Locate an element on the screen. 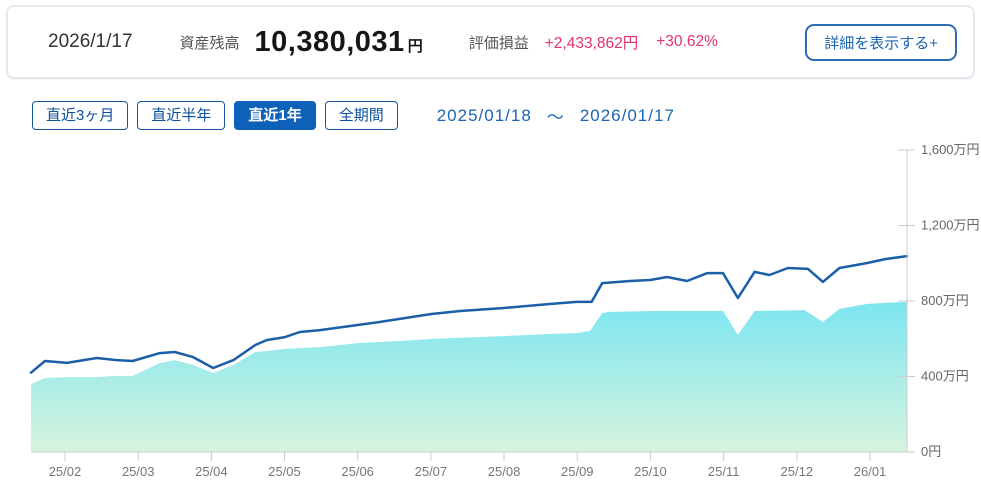  y-axis-label: 1,600万円 is located at coordinates (950, 149).